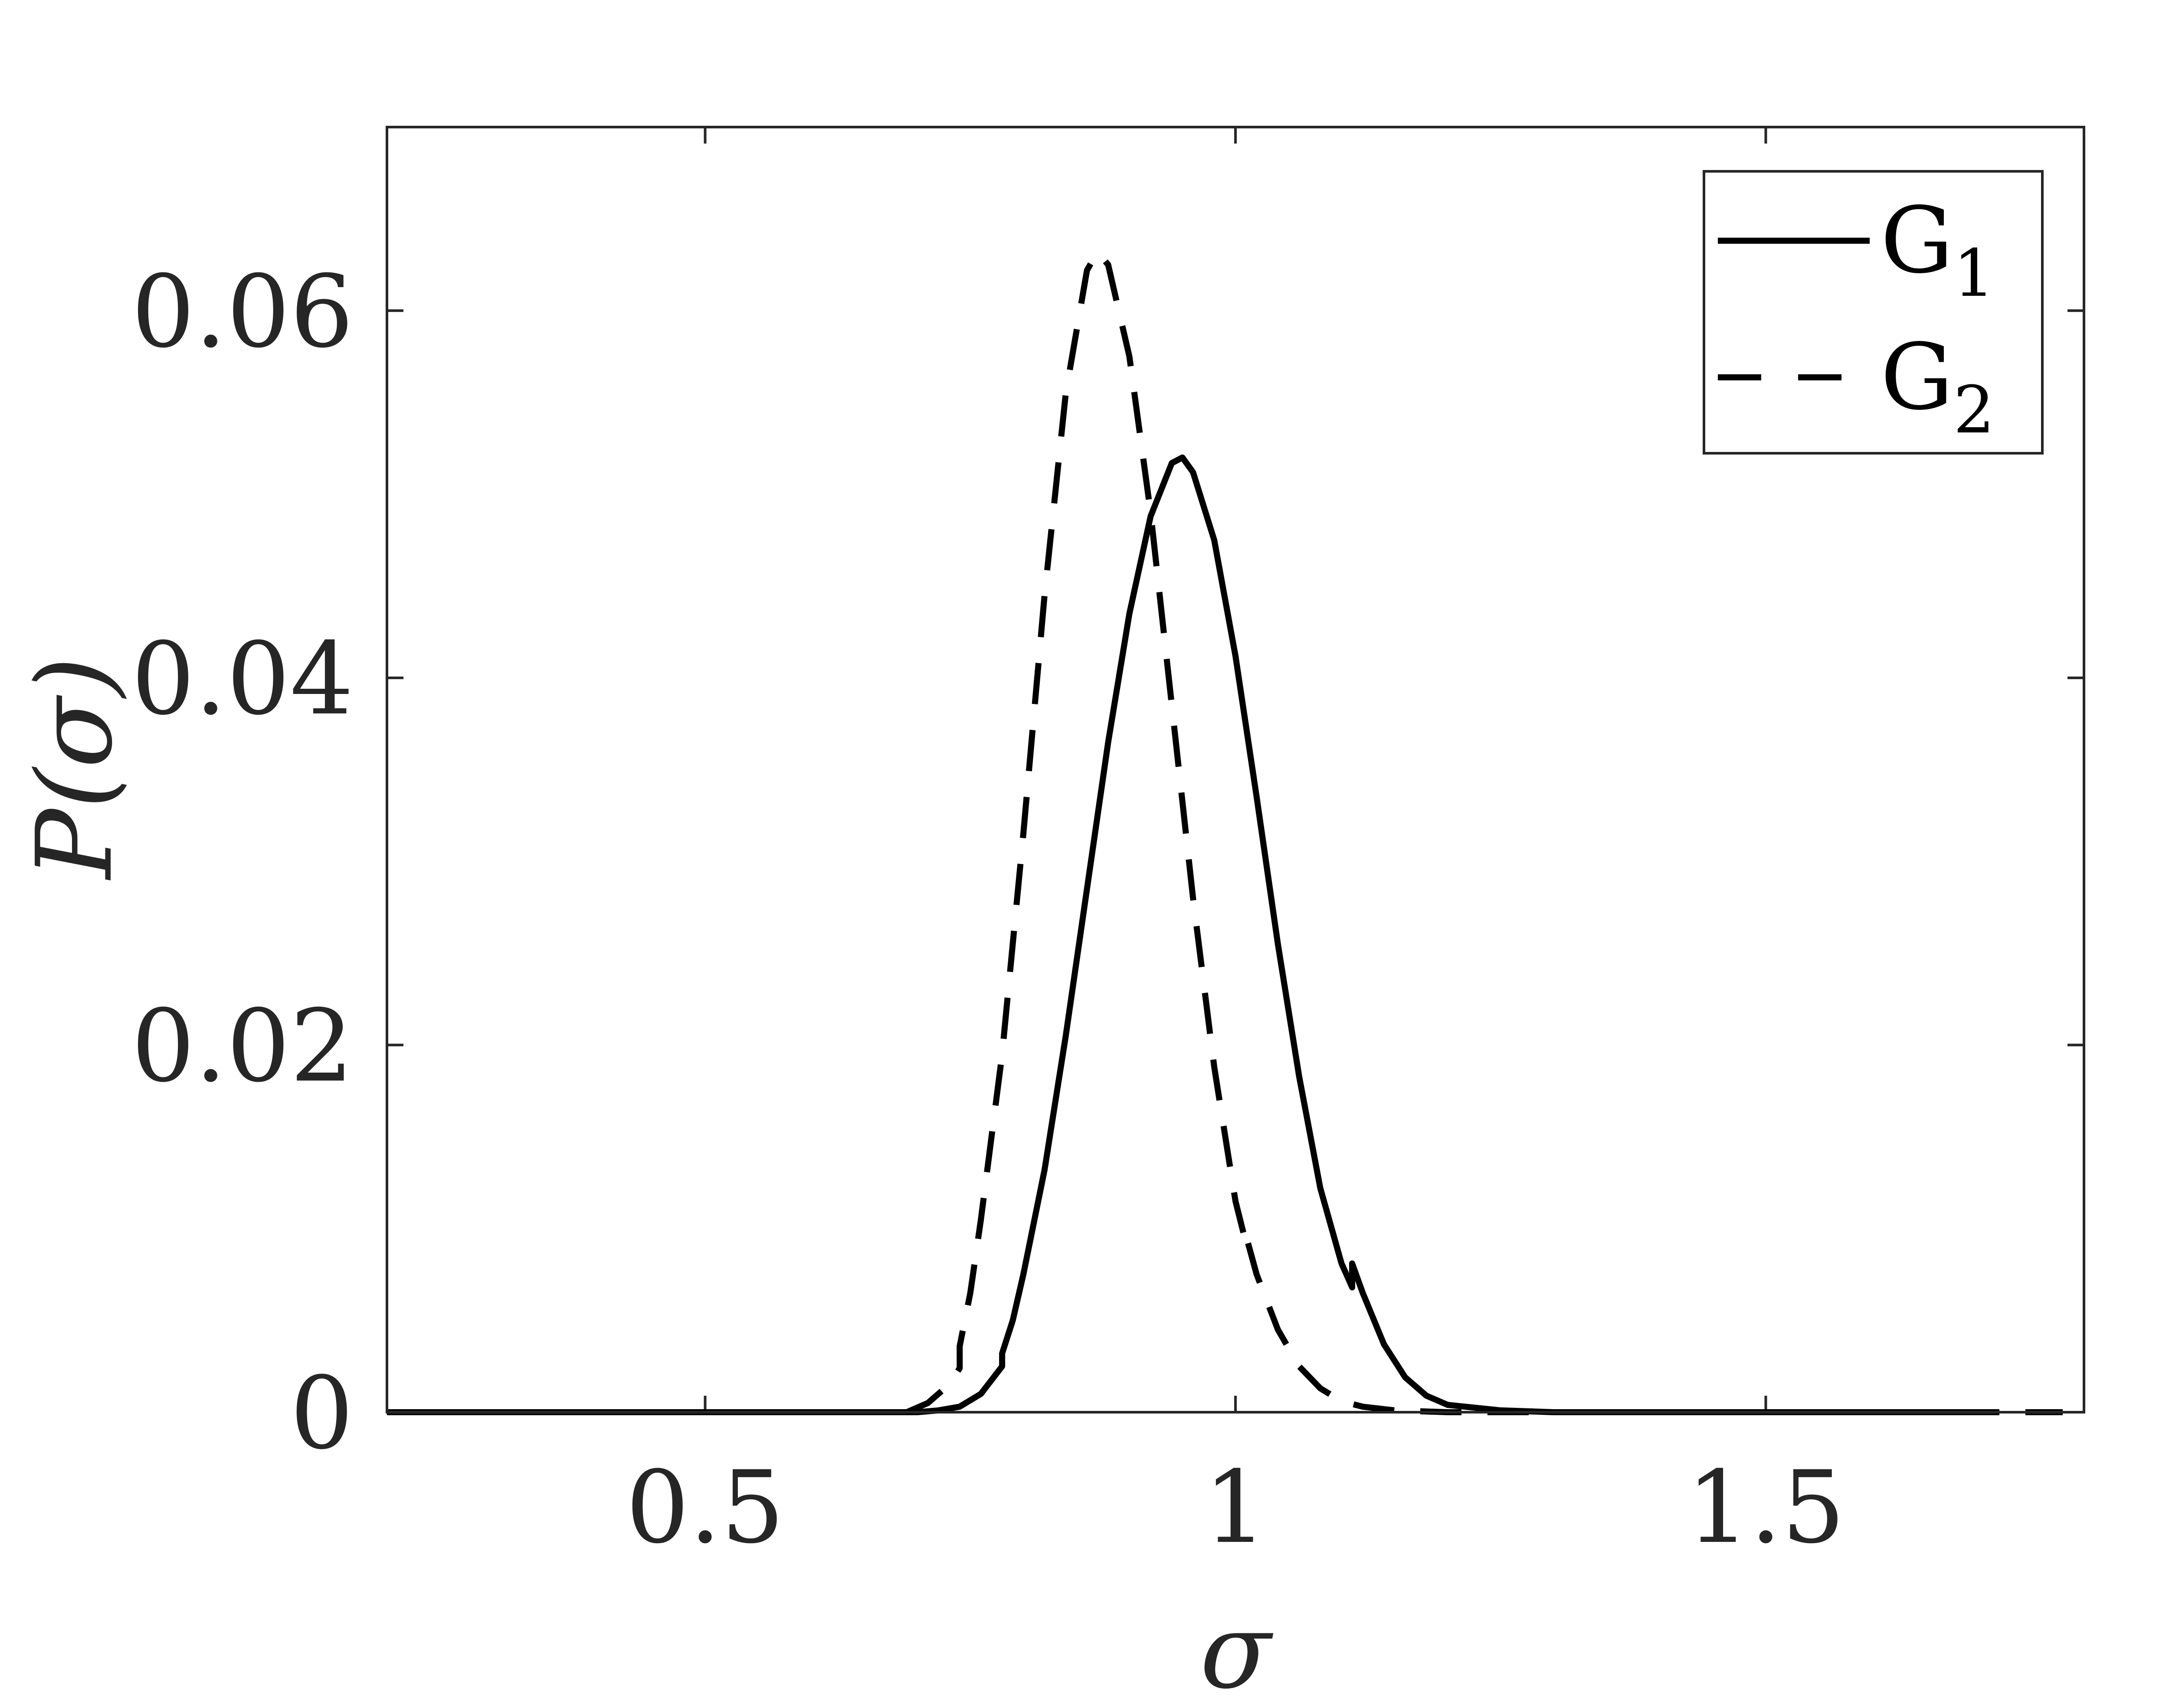 This screenshot has width=2169, height=1708. Describe the element at coordinates (322, 1414) in the screenshot. I see `y-tick-label: 0` at that location.